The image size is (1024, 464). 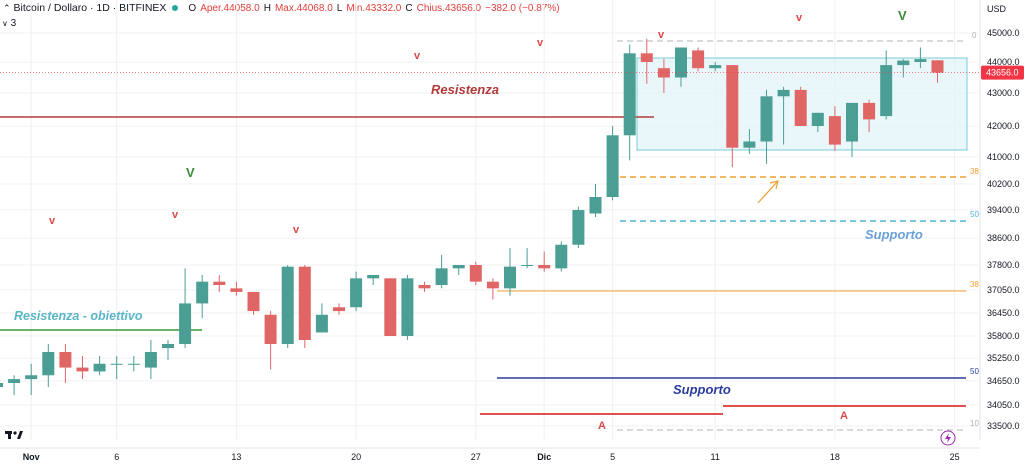 I want to click on change-value: −382.0 (−0.87%), so click(x=522, y=8).